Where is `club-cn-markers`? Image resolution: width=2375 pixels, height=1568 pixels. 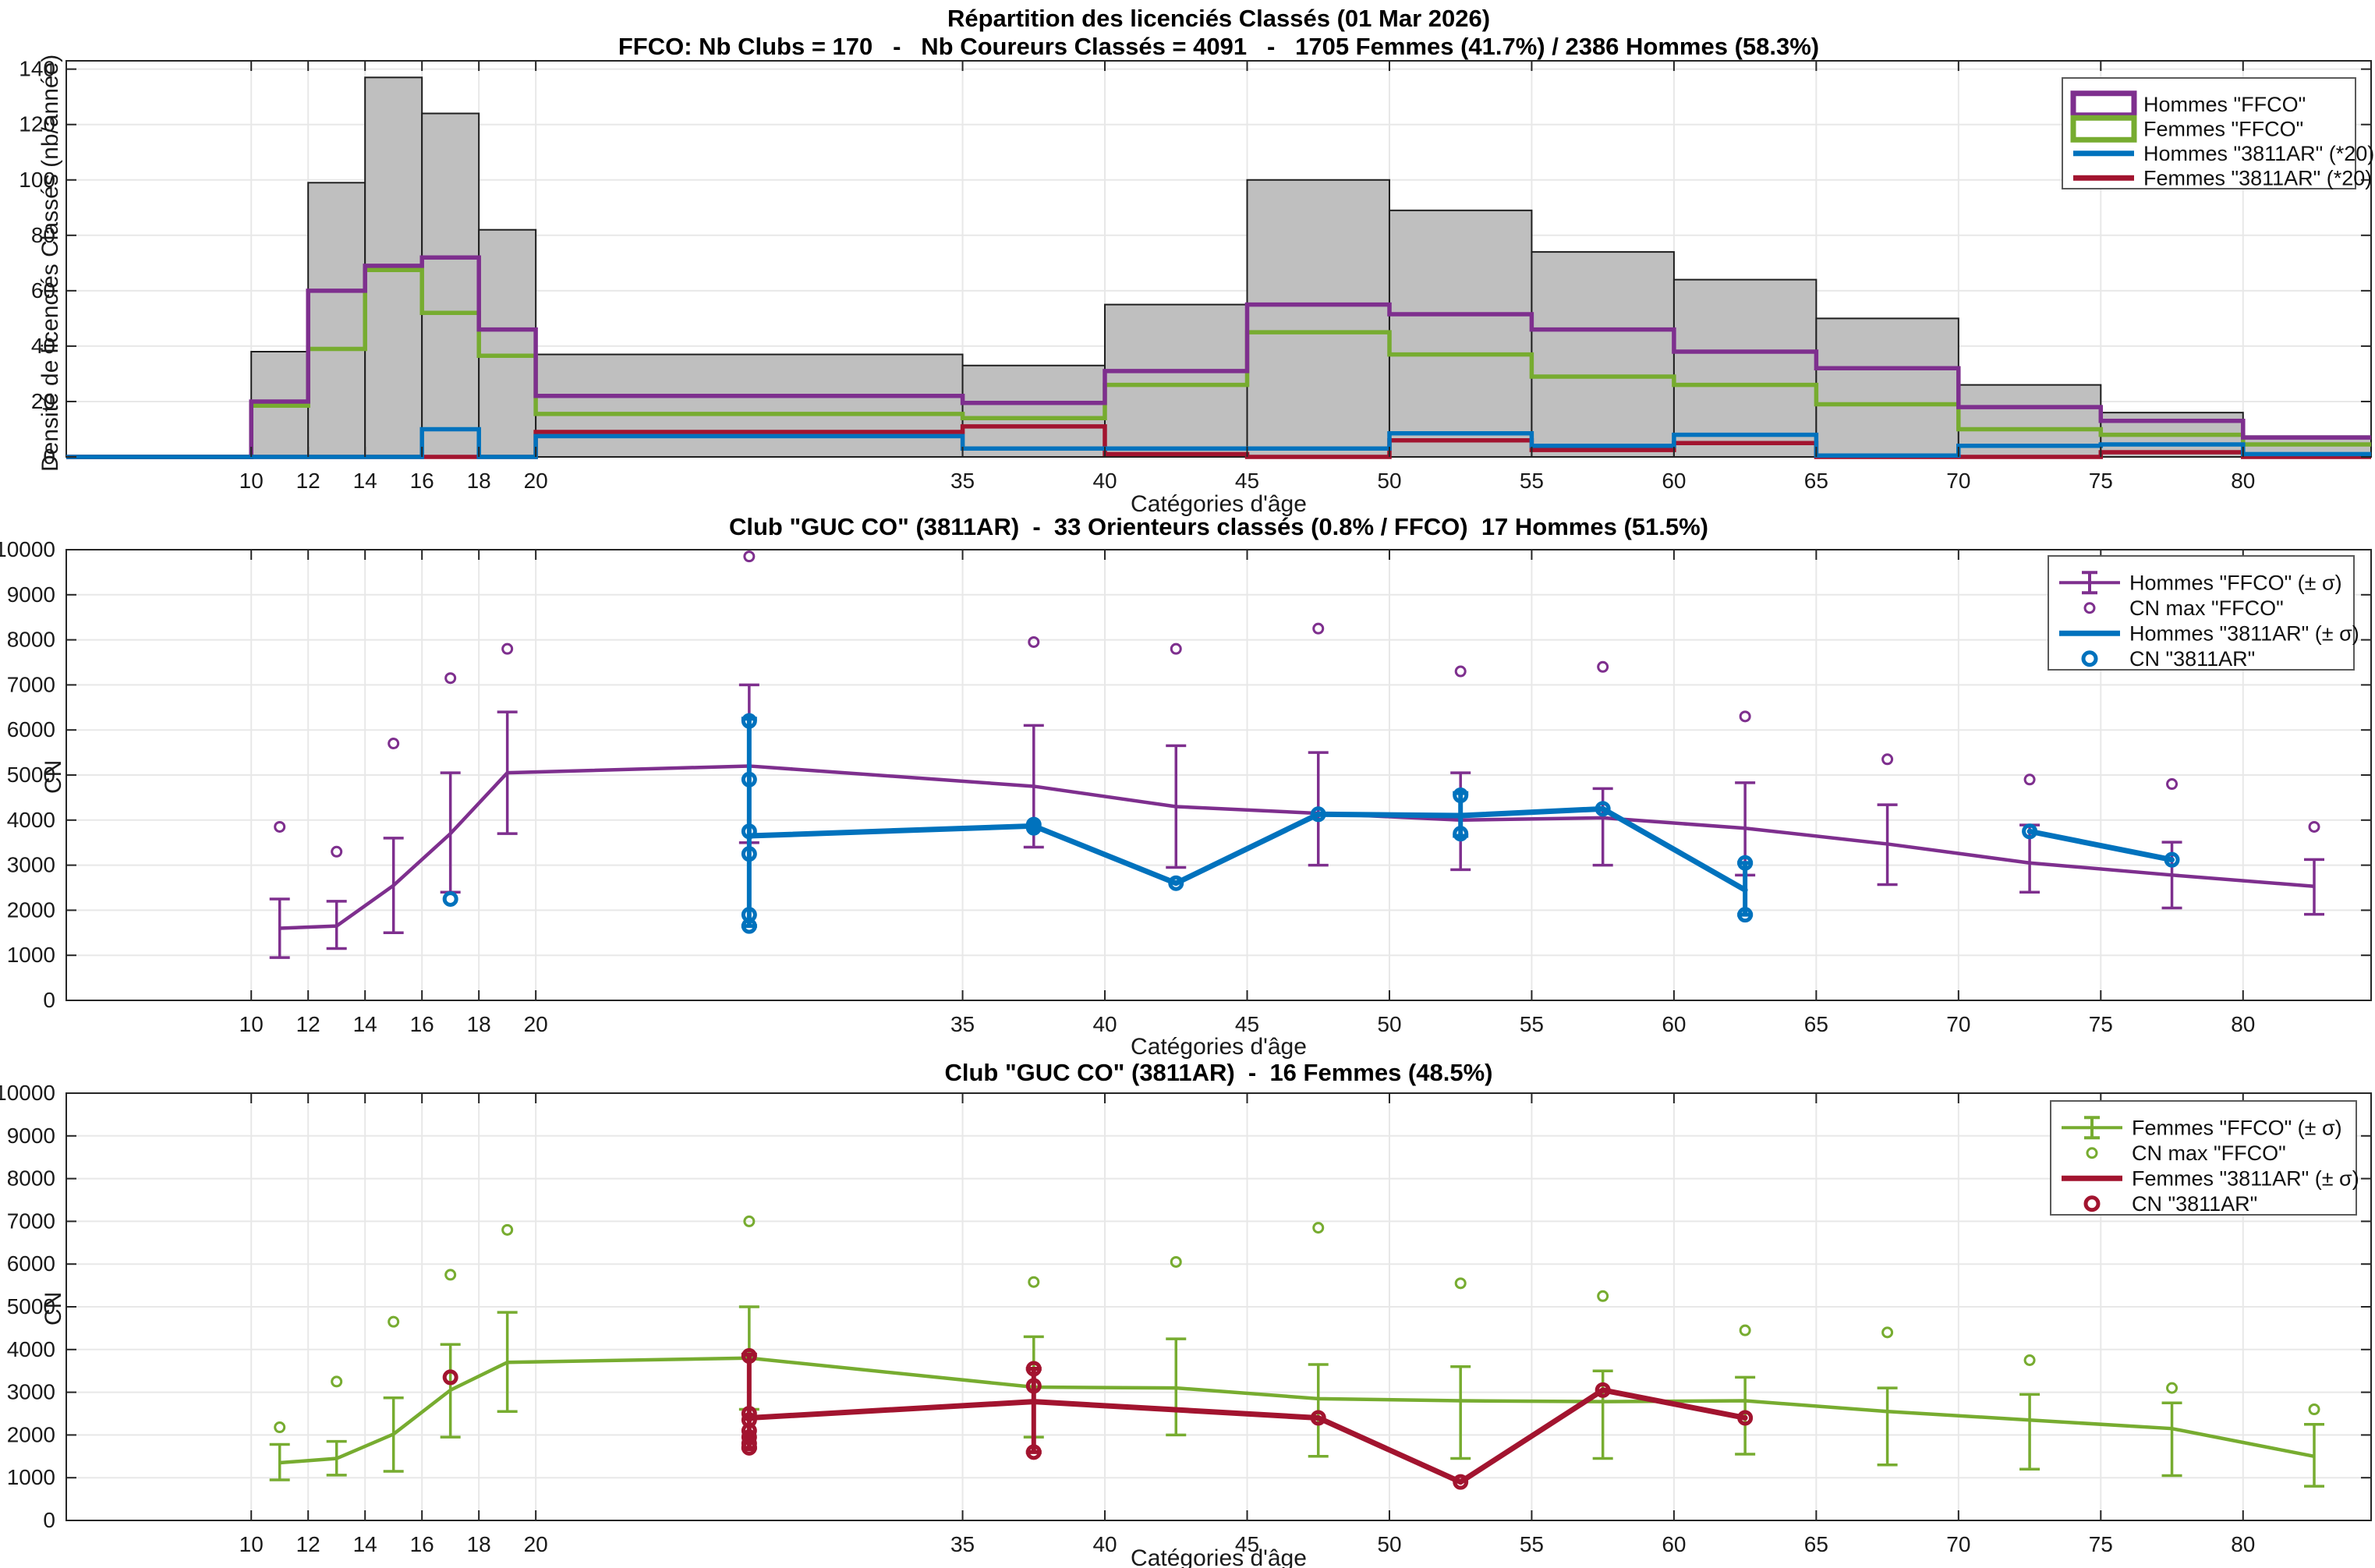 club-cn-markers is located at coordinates (1311, 823).